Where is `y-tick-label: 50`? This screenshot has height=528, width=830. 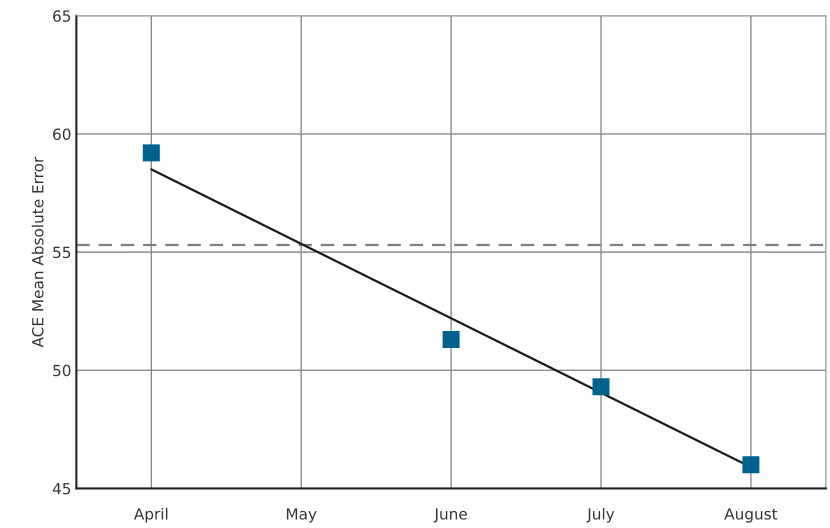
y-tick-label: 50 is located at coordinates (61, 370).